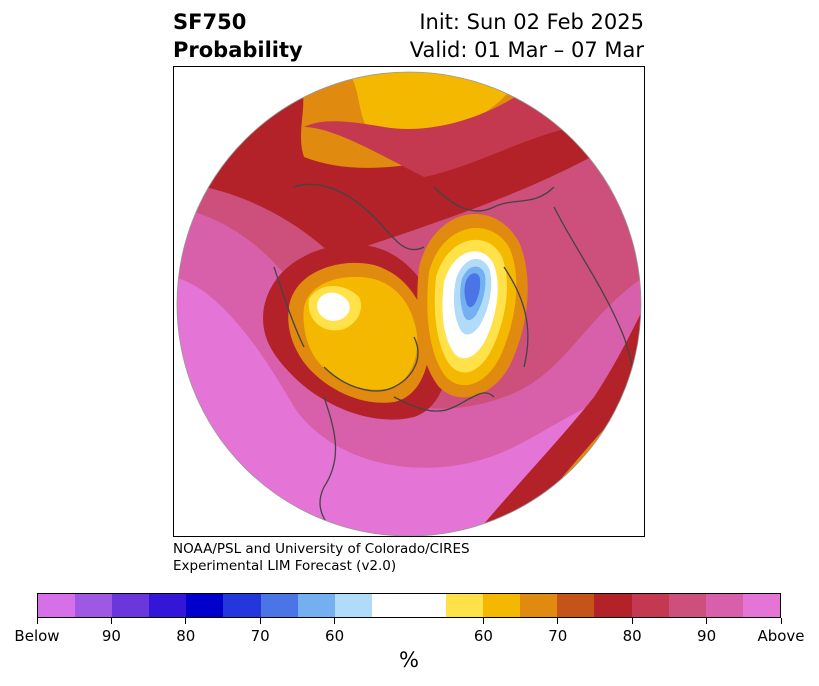 The width and height of the screenshot is (819, 686). What do you see at coordinates (781, 636) in the screenshot?
I see `colorbar-tick-label: Above` at bounding box center [781, 636].